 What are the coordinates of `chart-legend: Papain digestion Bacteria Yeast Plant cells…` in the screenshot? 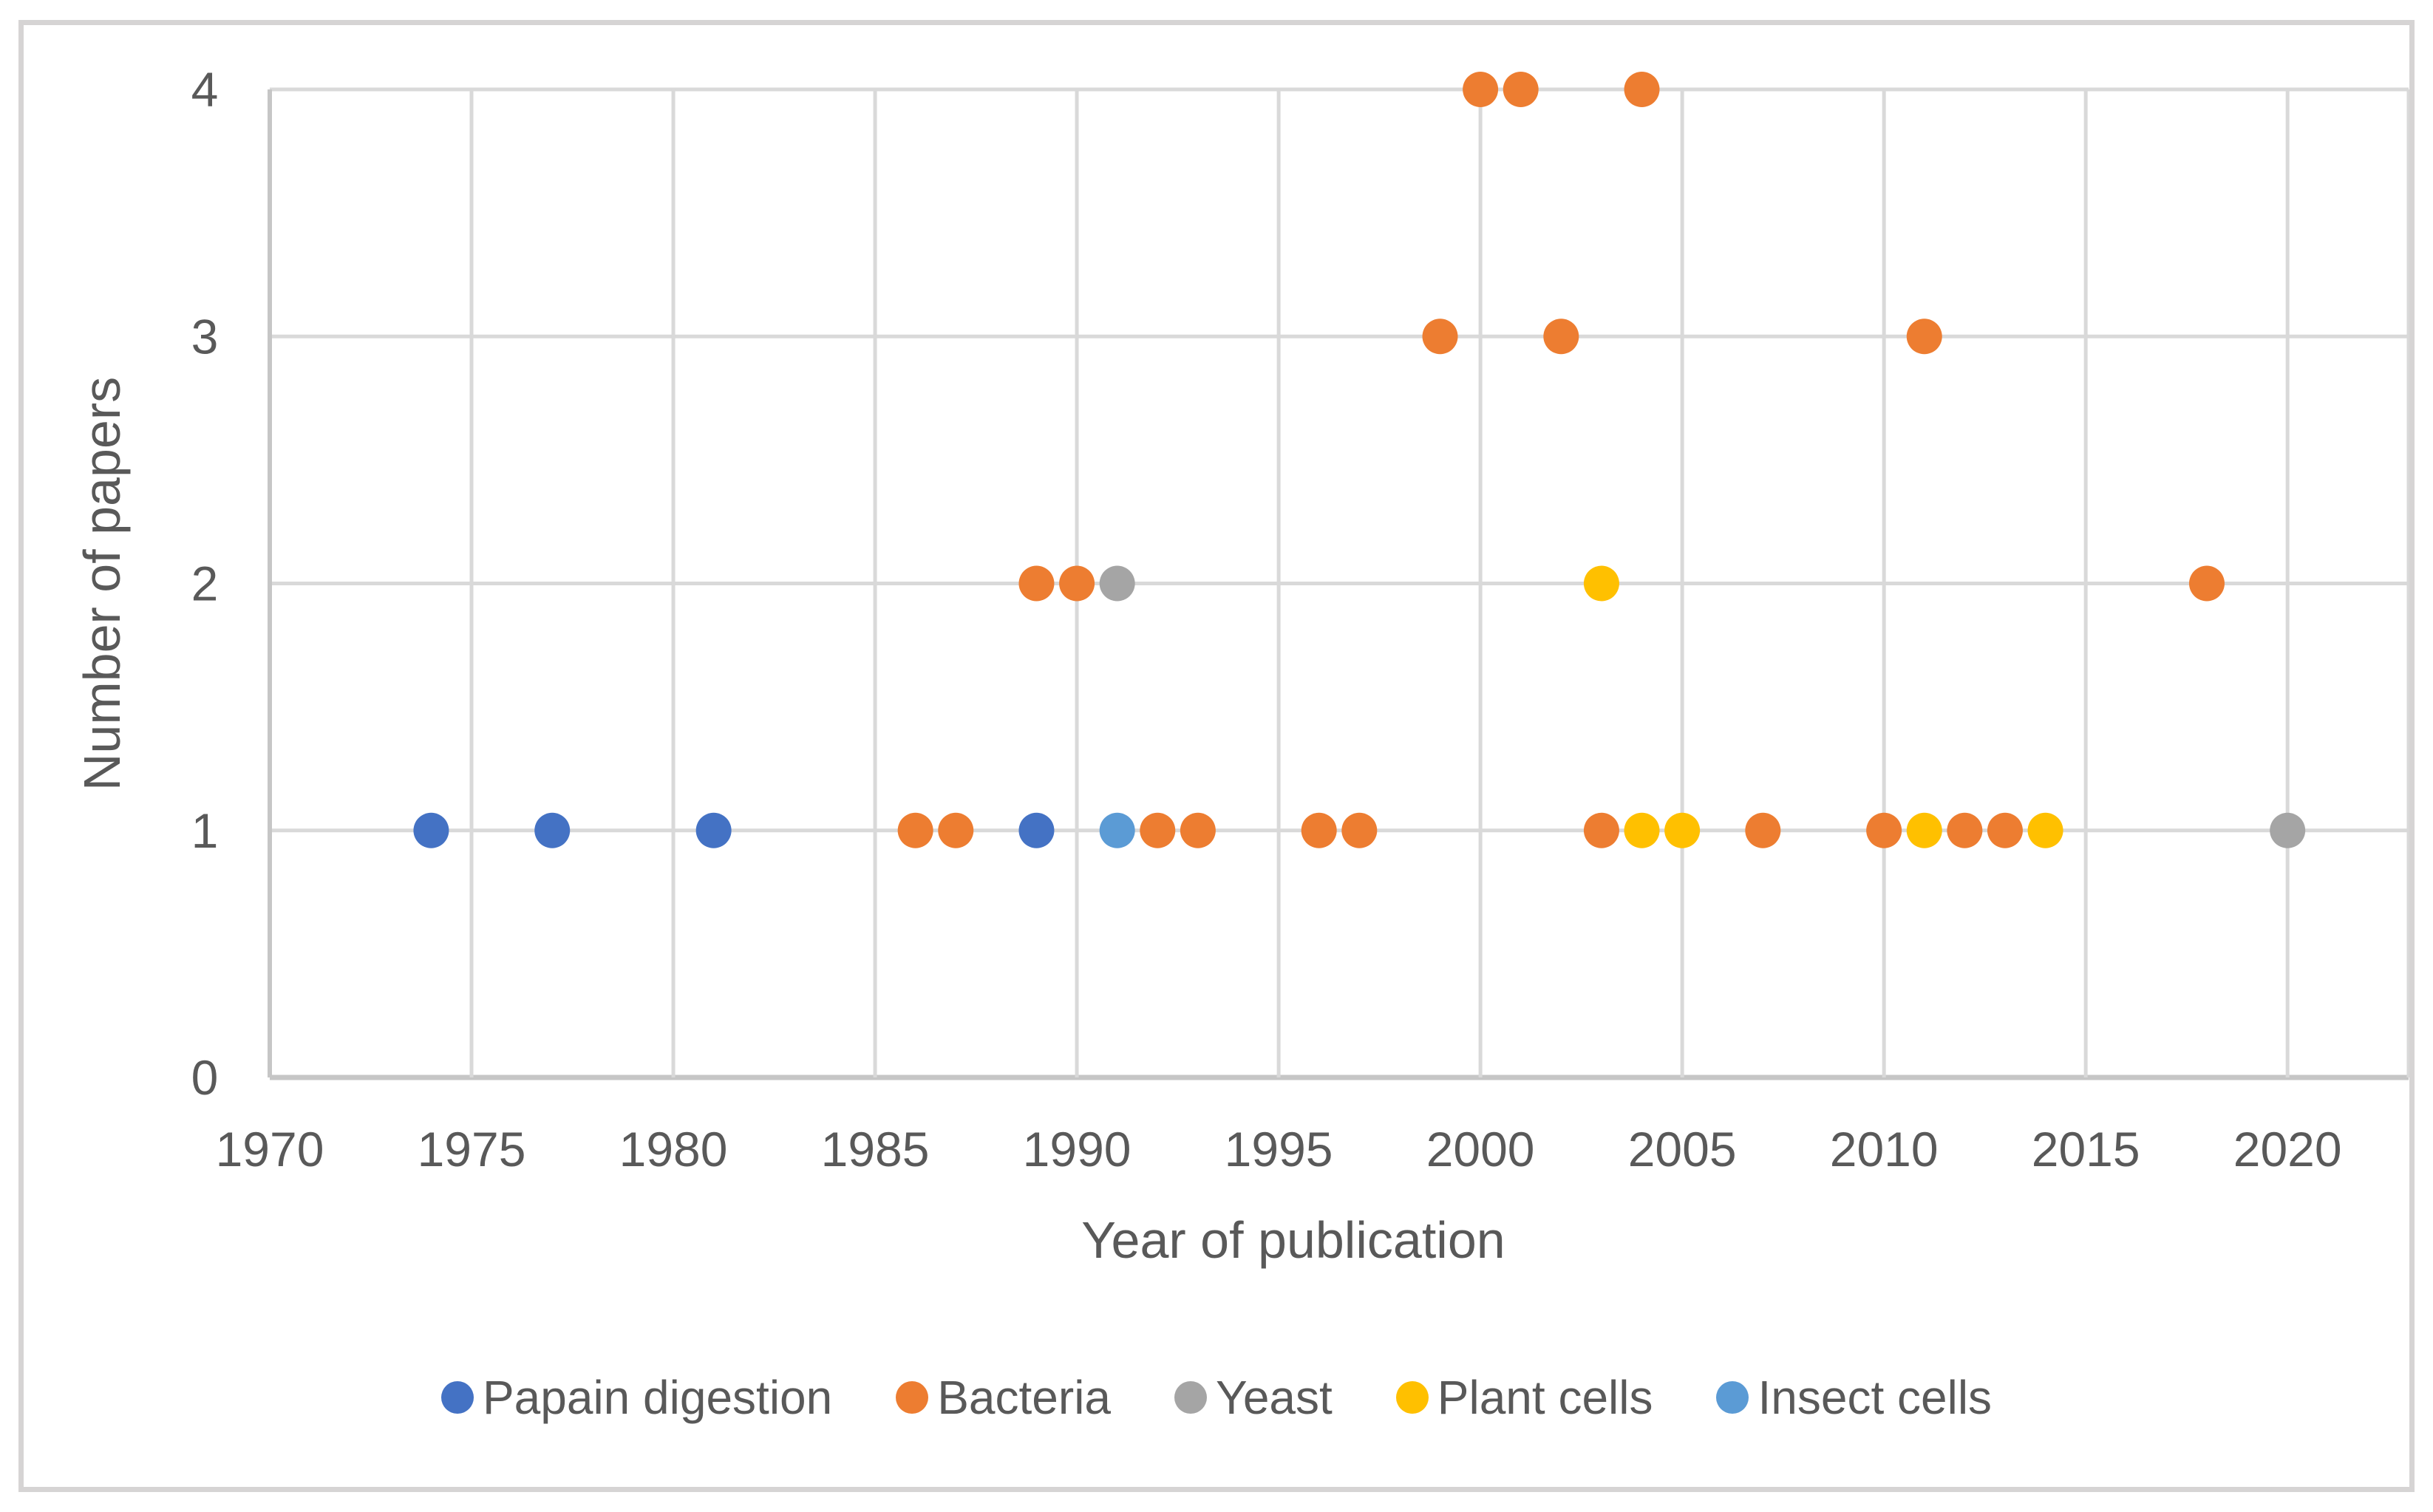 It's located at (1216, 1397).